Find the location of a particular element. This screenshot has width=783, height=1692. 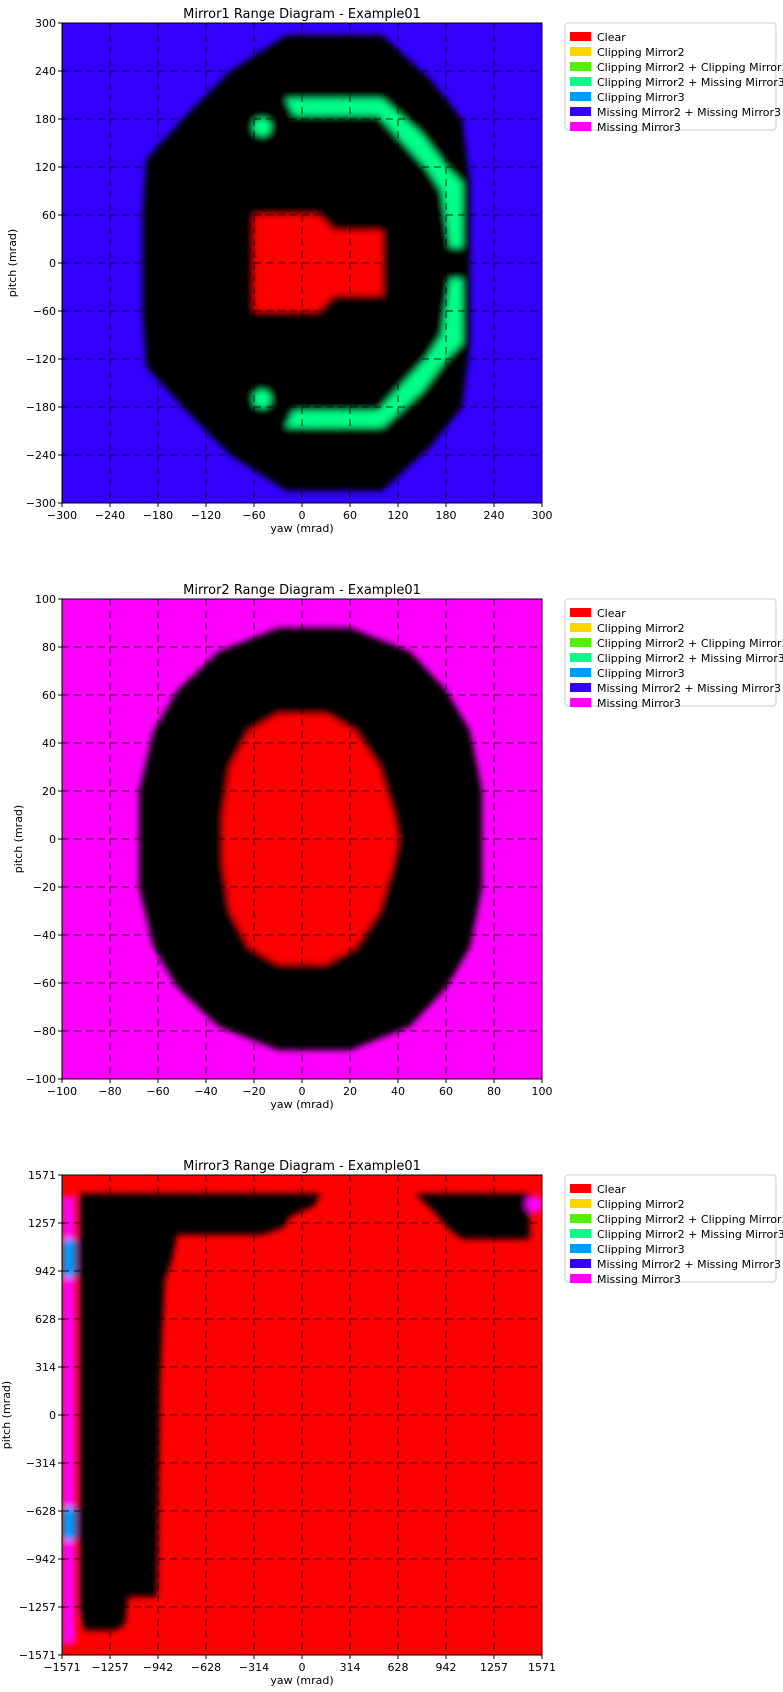

x-ticks: −100 −80 −60 −40 −20 0 20 40 60 80 100 is located at coordinates (300, 1088).